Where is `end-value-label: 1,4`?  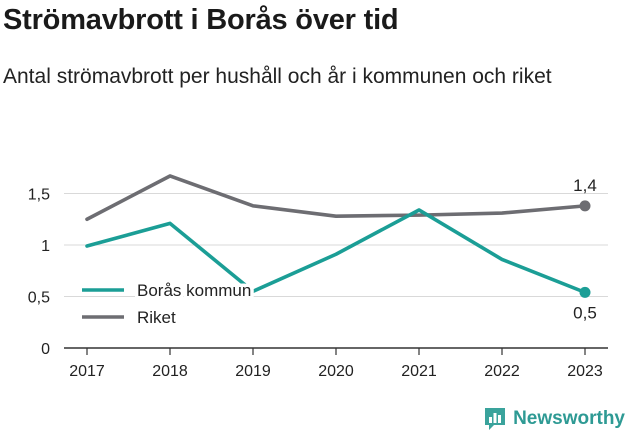
end-value-label: 1,4 is located at coordinates (585, 185).